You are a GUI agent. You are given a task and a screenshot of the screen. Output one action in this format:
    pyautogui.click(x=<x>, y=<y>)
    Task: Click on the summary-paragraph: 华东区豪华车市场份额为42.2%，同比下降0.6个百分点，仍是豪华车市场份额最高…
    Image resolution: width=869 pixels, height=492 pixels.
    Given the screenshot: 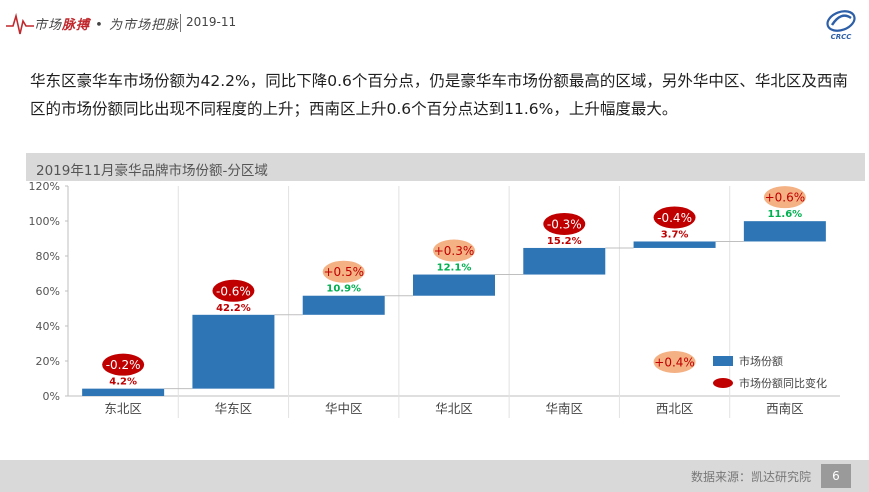 What is the action you would take?
    pyautogui.click(x=439, y=95)
    